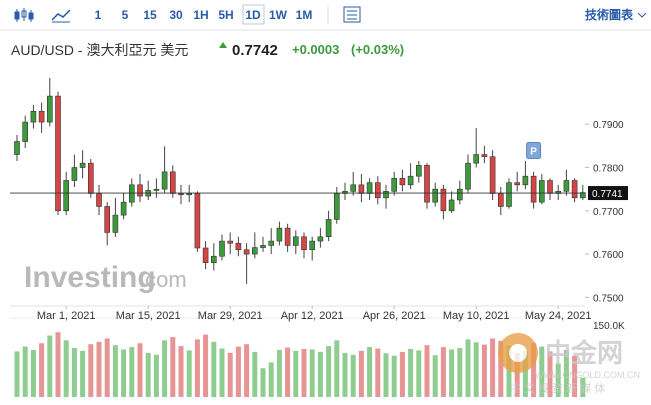 Image resolution: width=651 pixels, height=405 pixels. What do you see at coordinates (608, 169) in the screenshot?
I see `y-tick-label: 0.7800` at bounding box center [608, 169].